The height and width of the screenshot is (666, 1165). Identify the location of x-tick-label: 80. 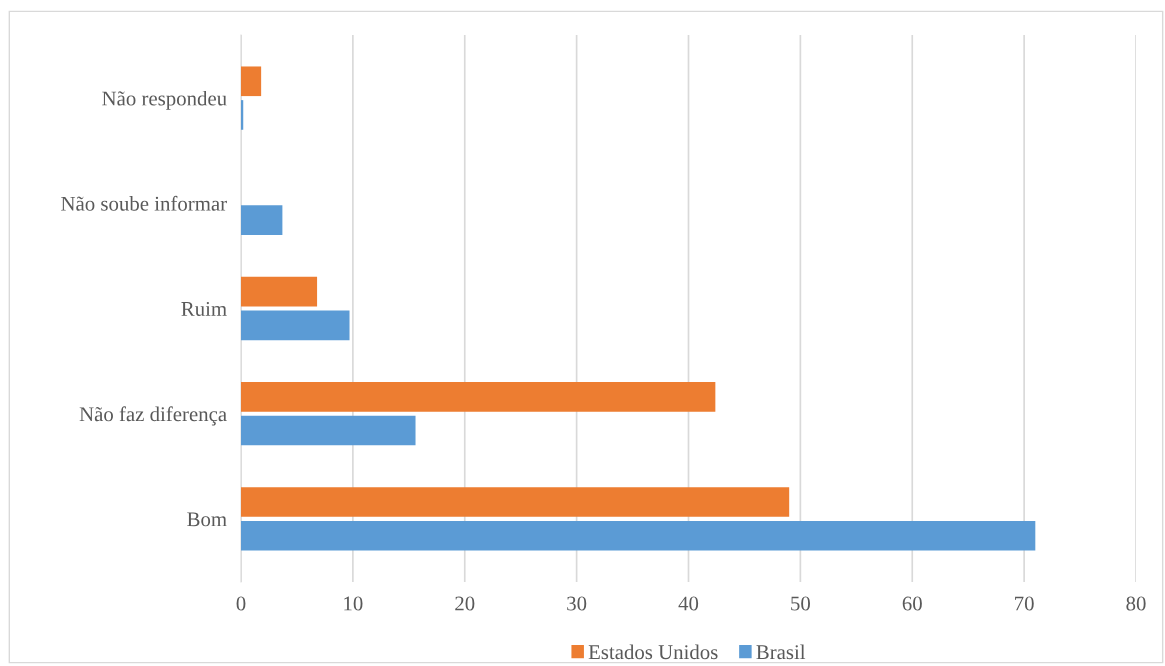
(1136, 603).